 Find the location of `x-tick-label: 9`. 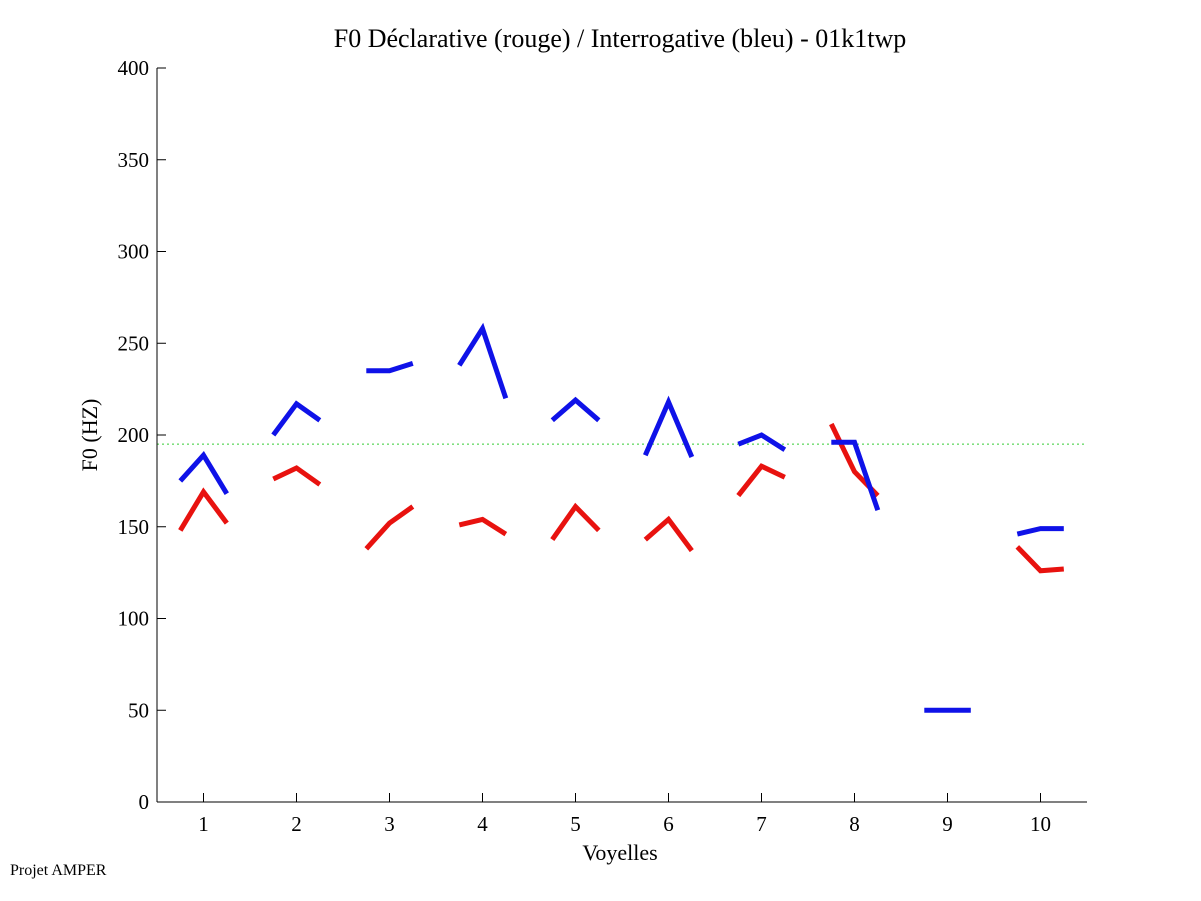

x-tick-label: 9 is located at coordinates (947, 824).